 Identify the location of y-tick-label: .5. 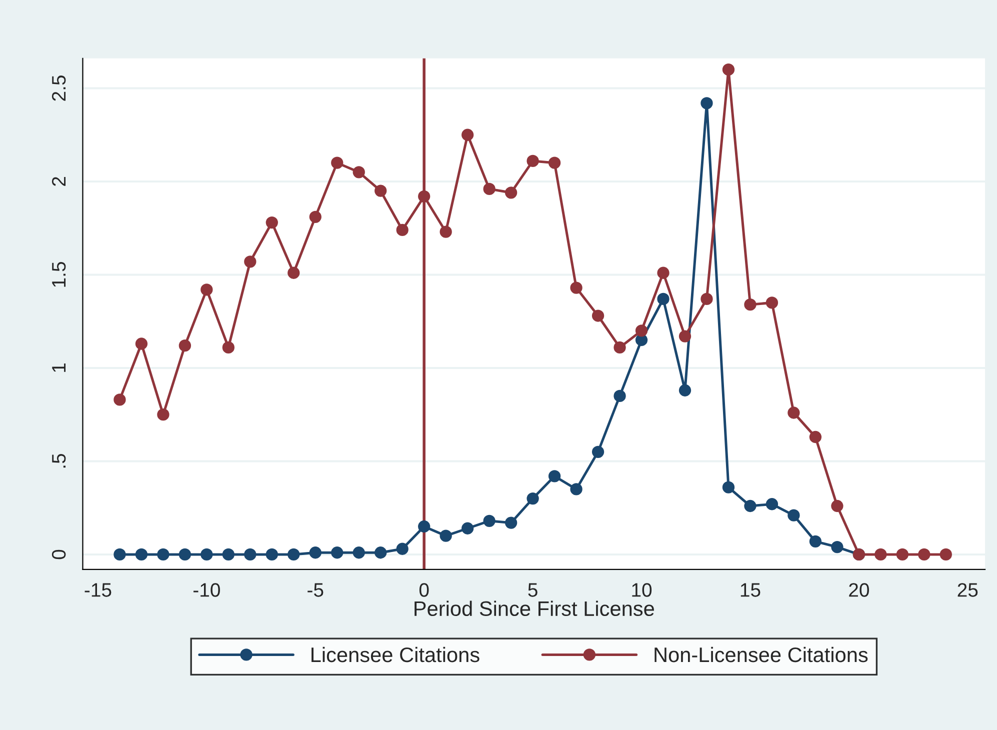
(59, 461).